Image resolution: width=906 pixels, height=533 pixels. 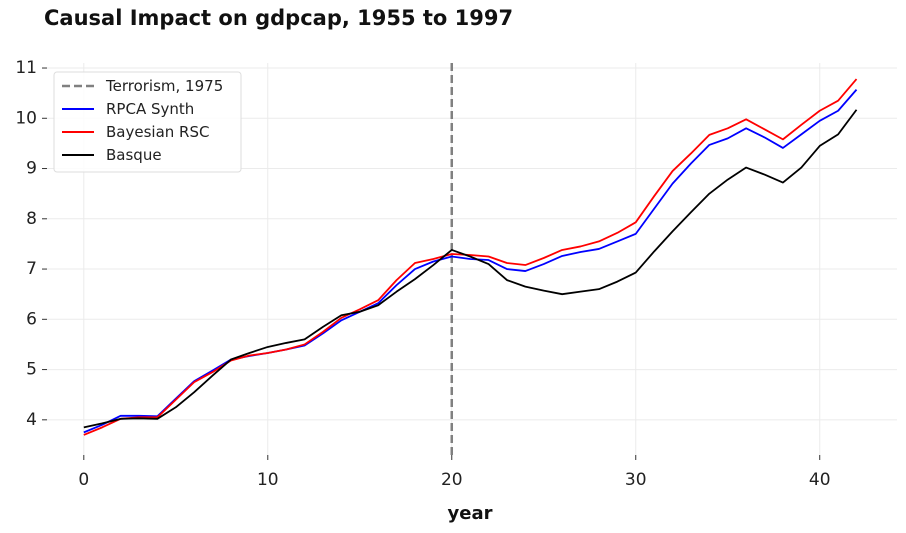 I want to click on legend-box, so click(x=147, y=122).